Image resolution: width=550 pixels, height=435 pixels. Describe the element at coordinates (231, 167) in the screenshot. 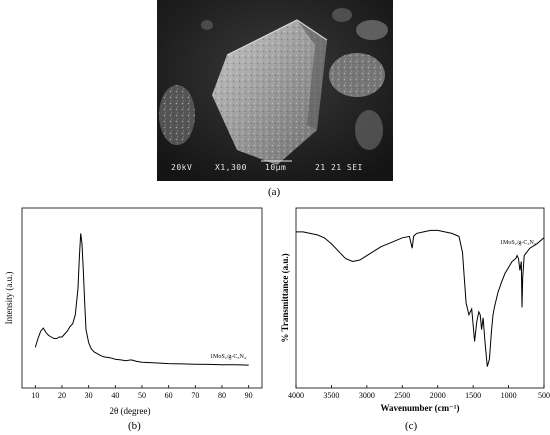

I see `sem-magnification: X1,300` at that location.